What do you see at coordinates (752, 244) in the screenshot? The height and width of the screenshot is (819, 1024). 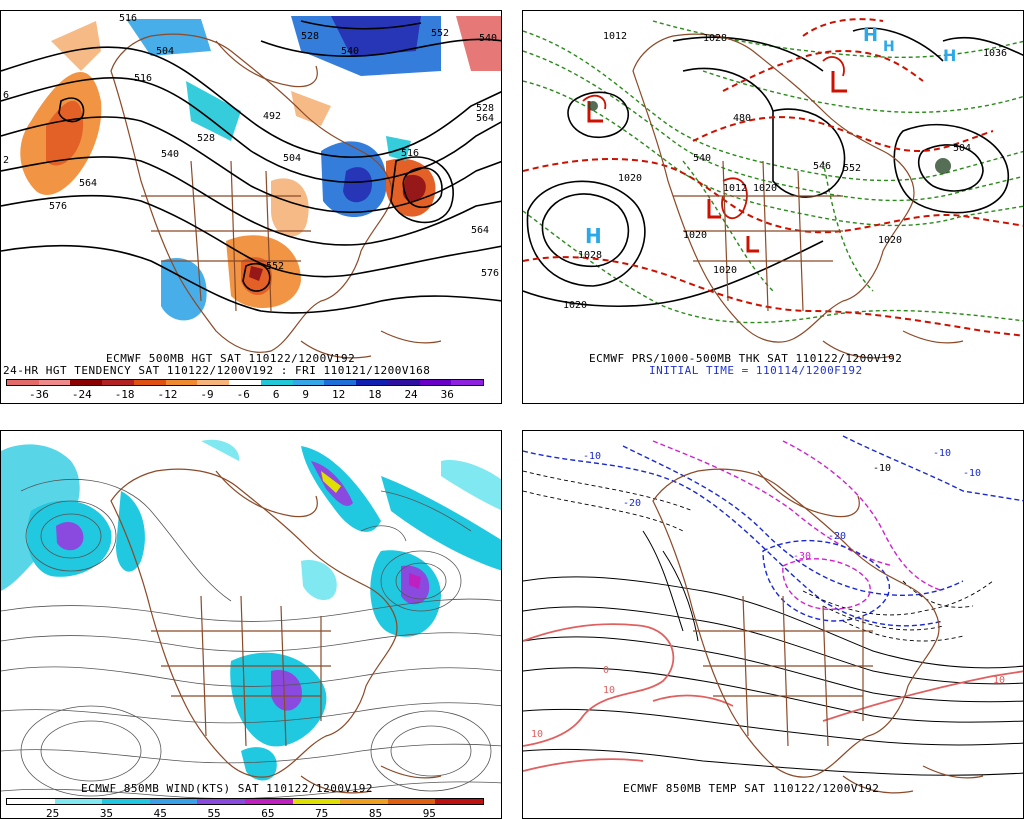 I see `low-marker-plains` at bounding box center [752, 244].